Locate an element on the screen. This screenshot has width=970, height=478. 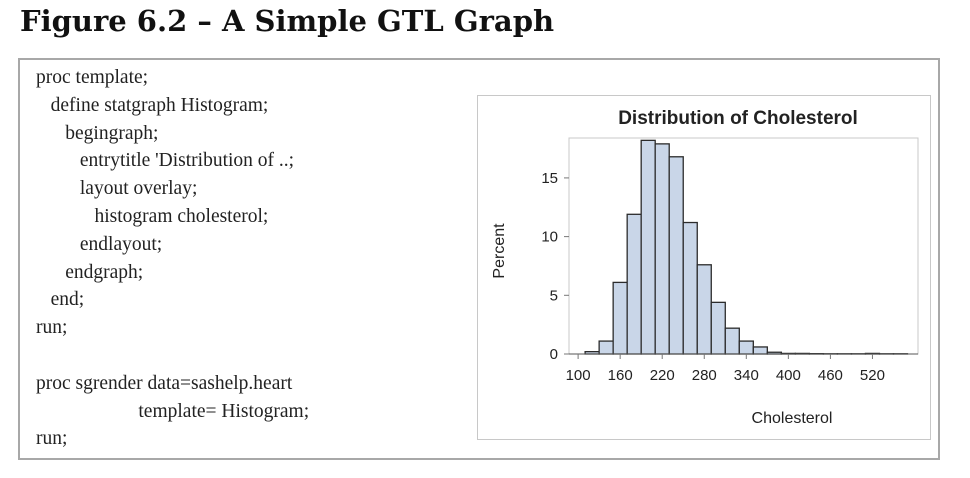
y-axis-label: Percent is located at coordinates (499, 251).